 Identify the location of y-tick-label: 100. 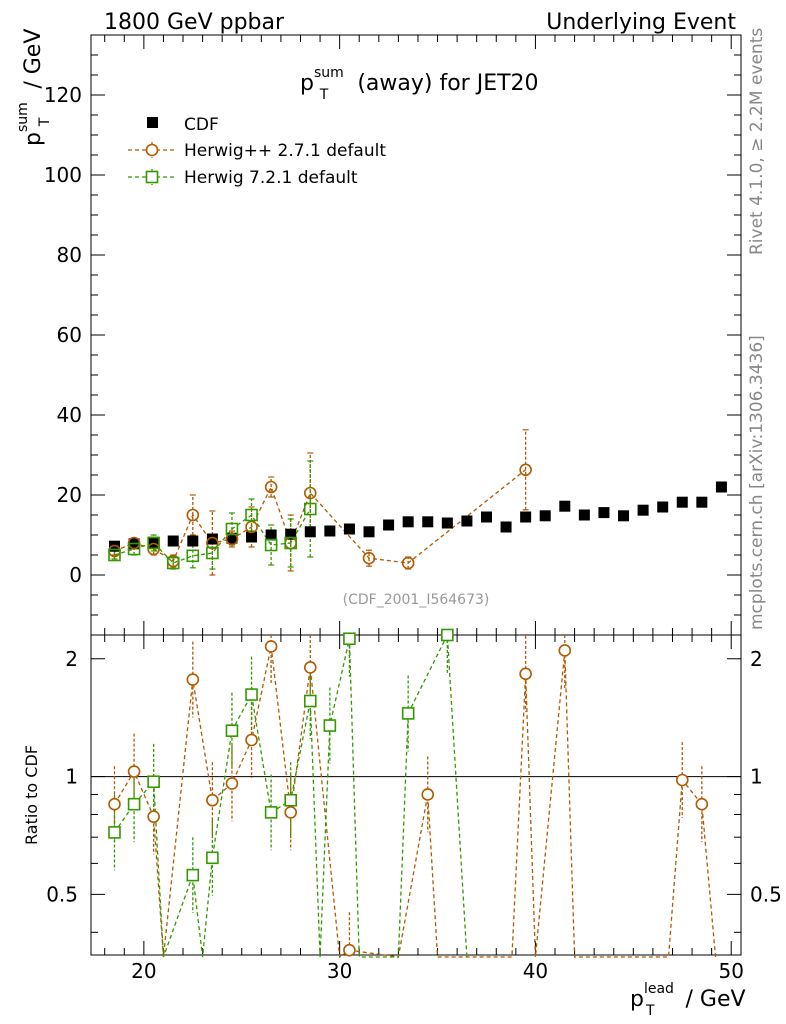
(63, 175).